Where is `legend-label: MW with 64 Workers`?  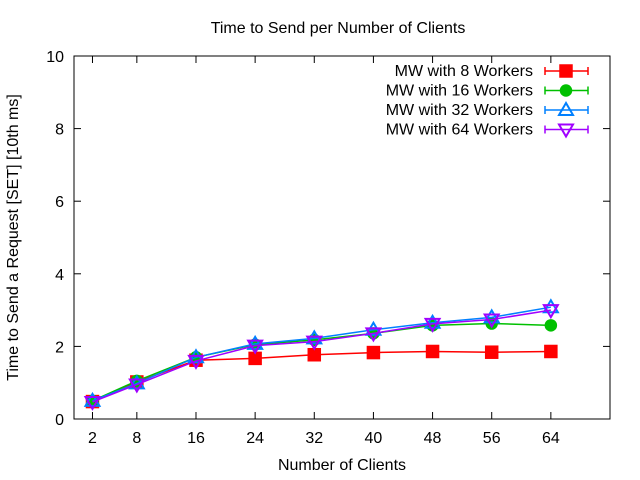
legend-label: MW with 64 Workers is located at coordinates (459, 130).